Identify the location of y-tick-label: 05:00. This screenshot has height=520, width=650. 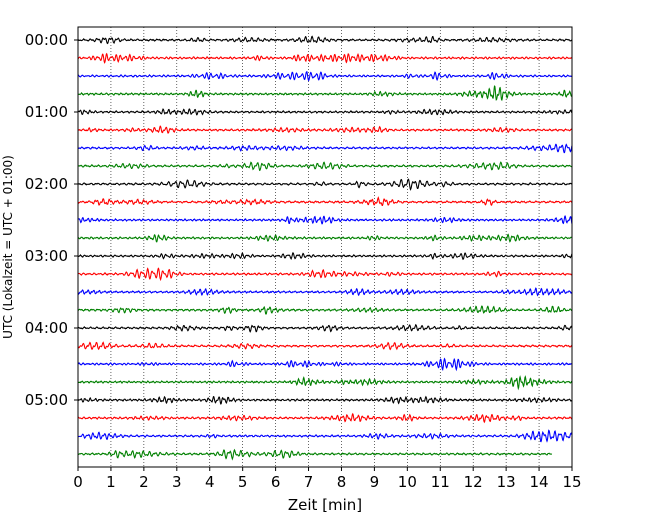
(46, 400).